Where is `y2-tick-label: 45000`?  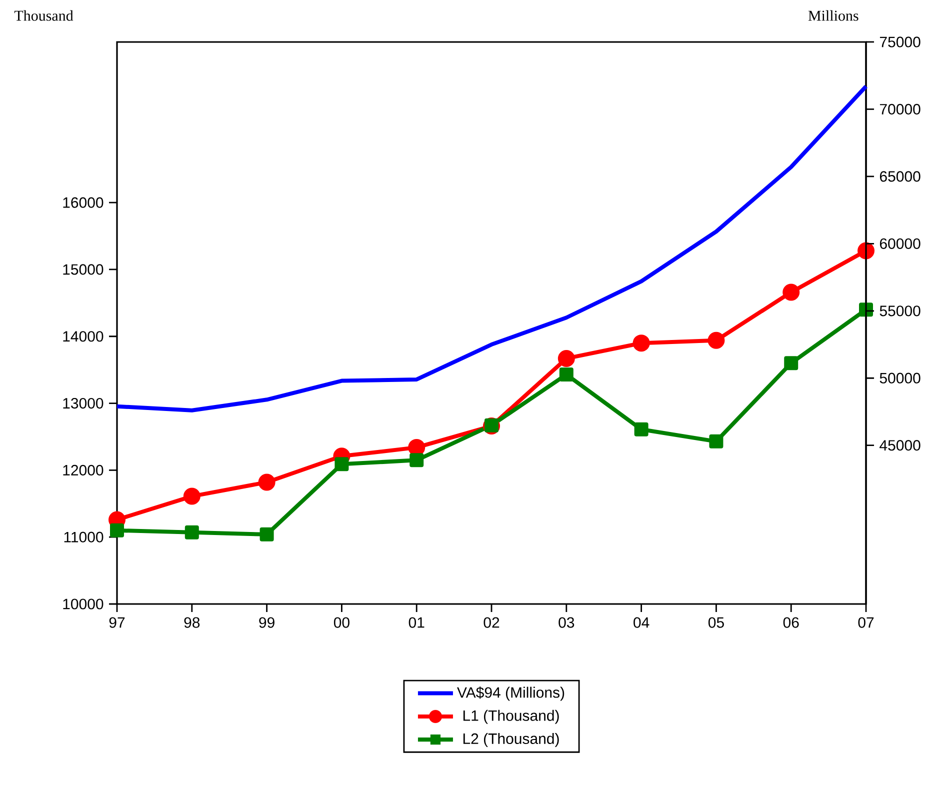
y2-tick-label: 45000 is located at coordinates (900, 445).